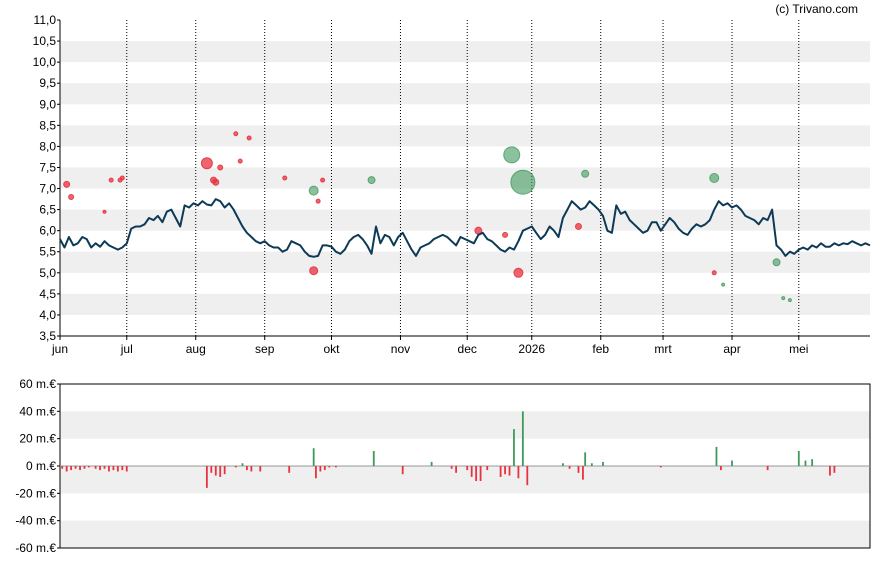 The height and width of the screenshot is (565, 888). What do you see at coordinates (600, 349) in the screenshot?
I see `price-x-tick-label: feb` at bounding box center [600, 349].